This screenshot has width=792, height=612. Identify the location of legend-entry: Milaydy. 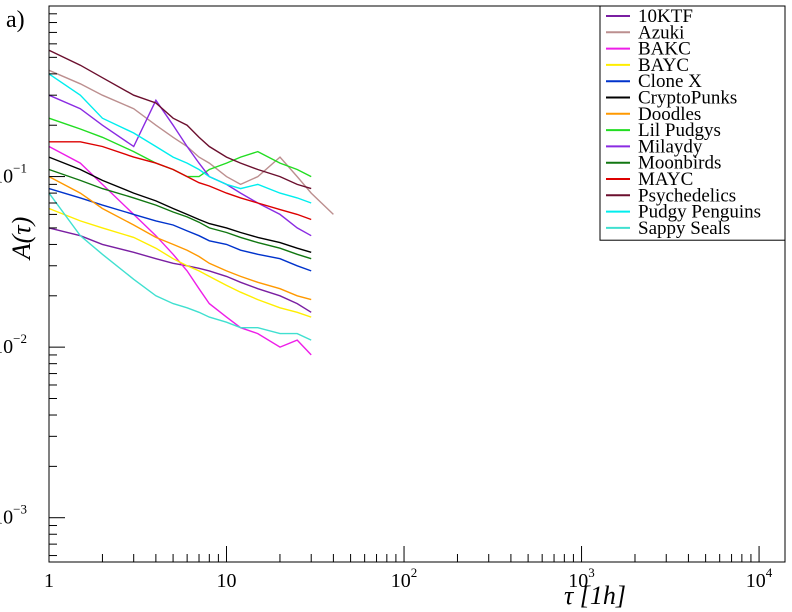
(670, 146).